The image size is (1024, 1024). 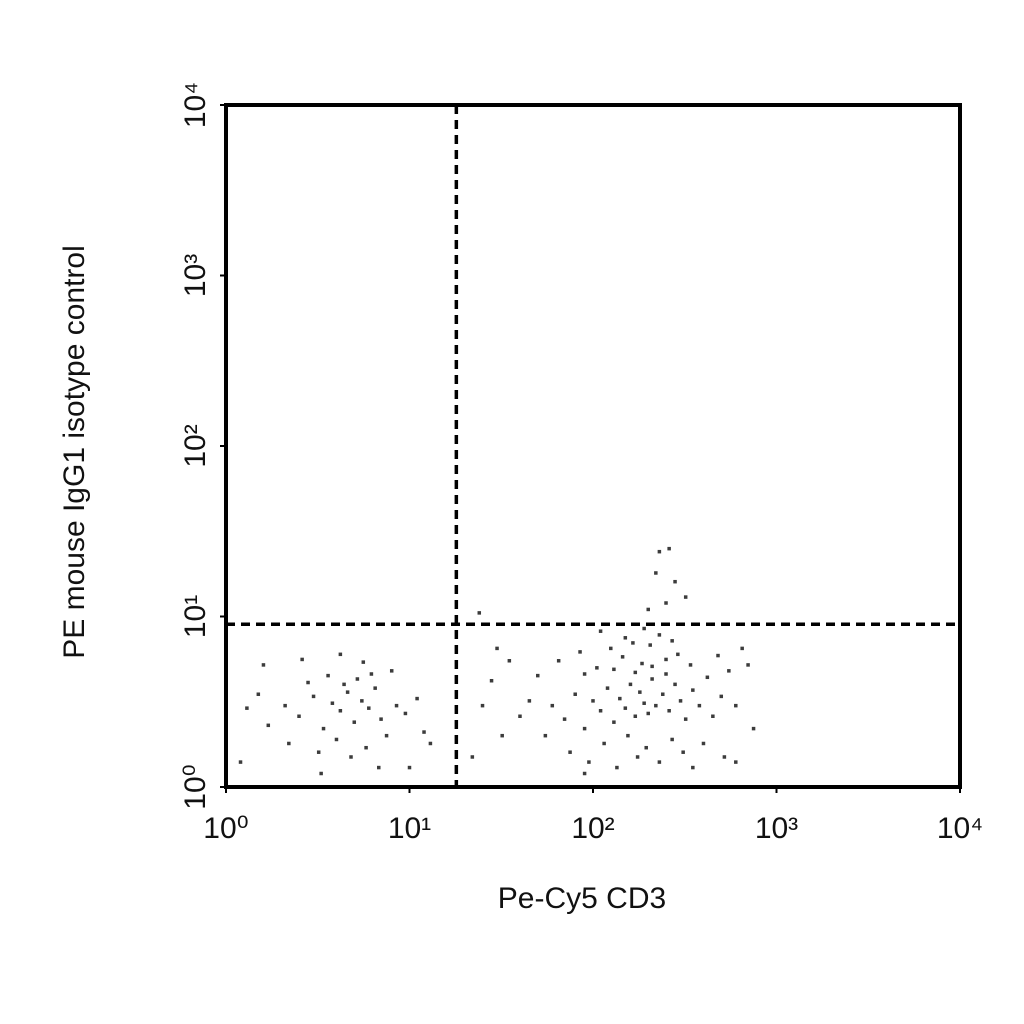 I want to click on y-tick-label: 10³, so click(x=195, y=275).